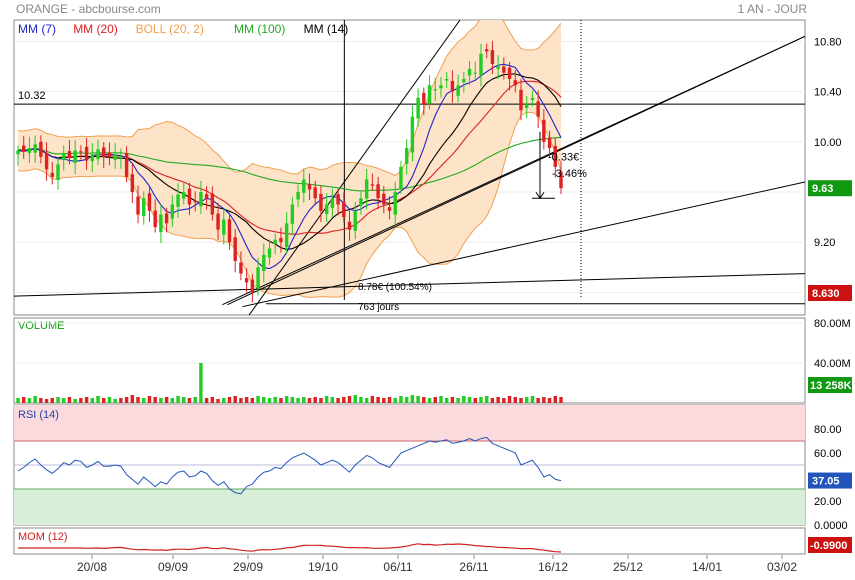 The width and height of the screenshot is (855, 580). I want to click on chart-title: ORANGE - abcbourse.com, so click(88, 9).